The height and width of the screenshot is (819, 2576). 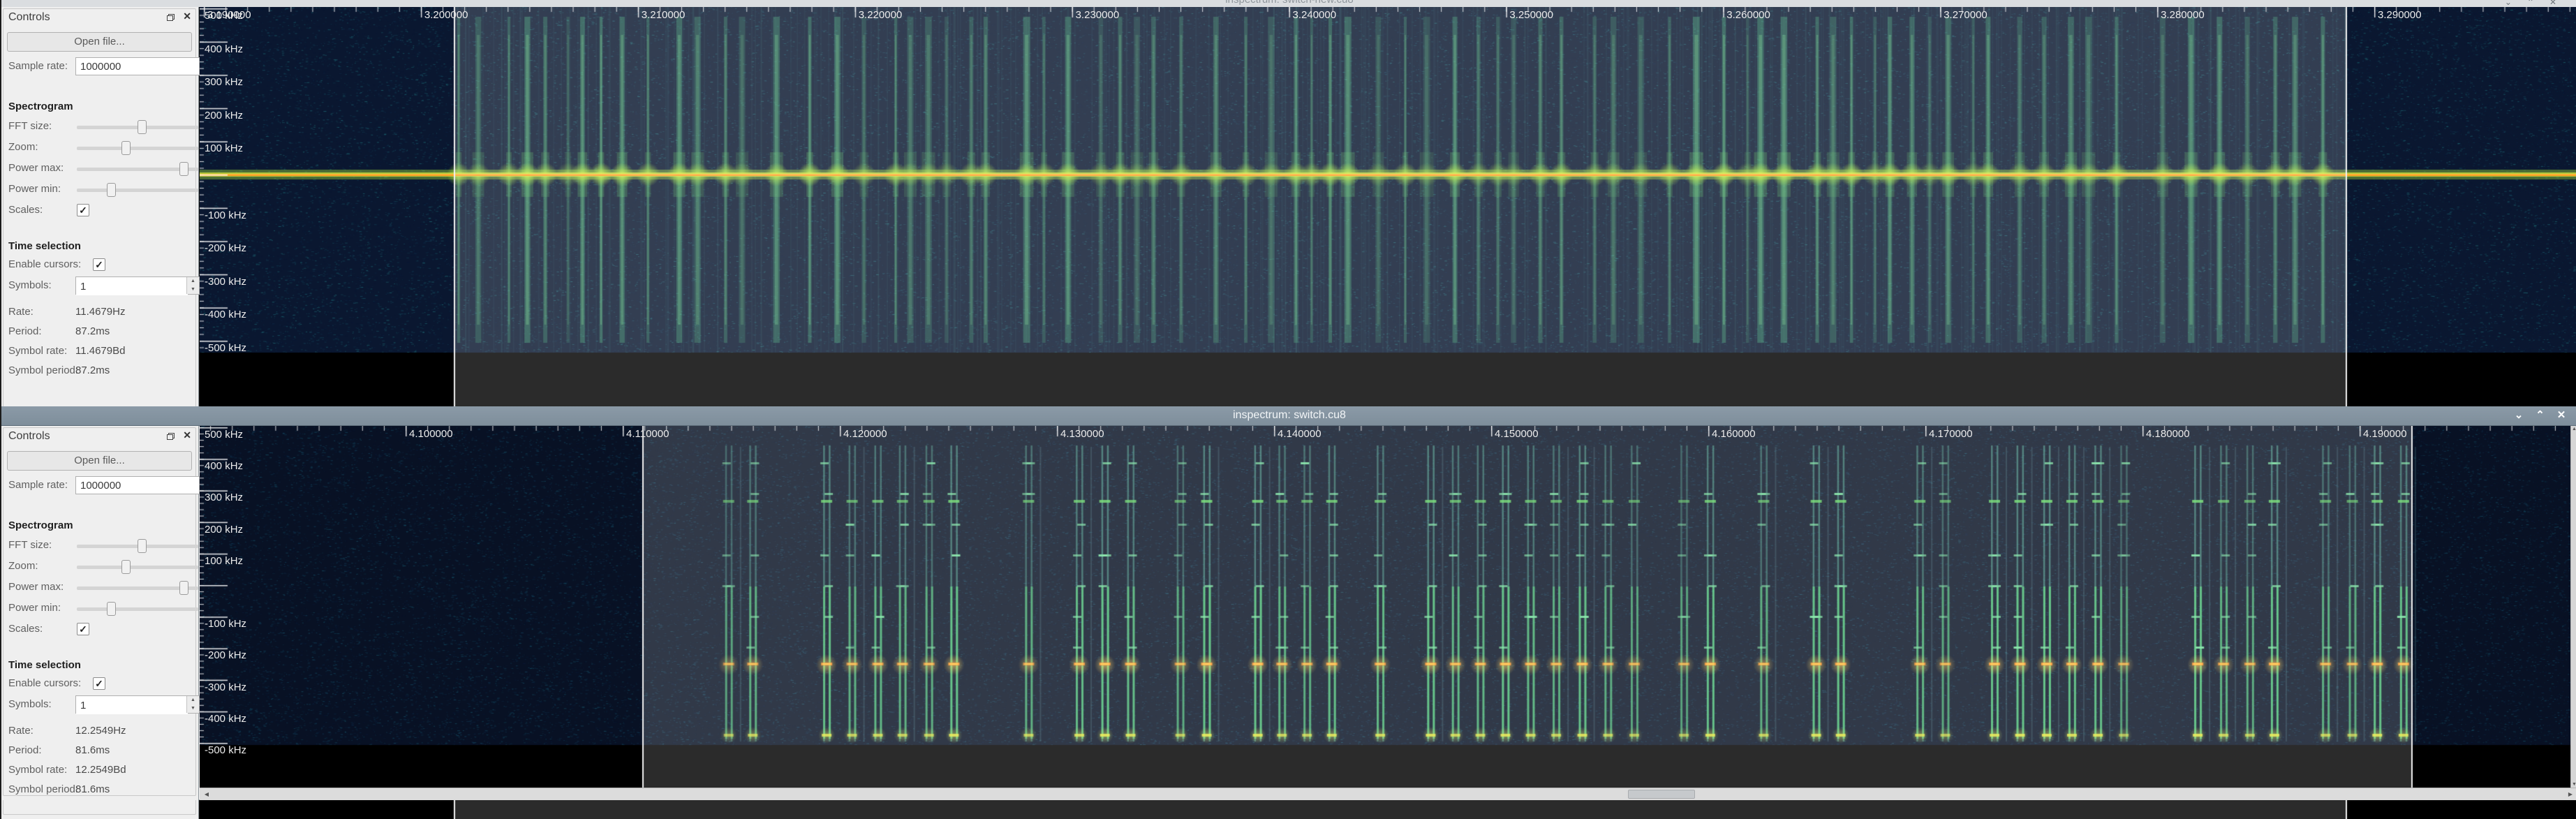 What do you see at coordinates (23, 147) in the screenshot?
I see `zoom-label: Zoom:` at bounding box center [23, 147].